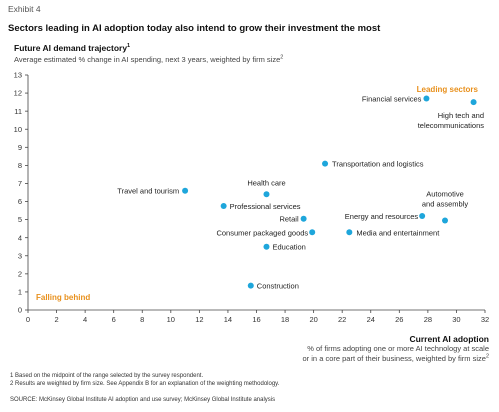 The height and width of the screenshot is (412, 499). Describe the element at coordinates (129, 46) in the screenshot. I see `y-axis-title-note: 1` at that location.